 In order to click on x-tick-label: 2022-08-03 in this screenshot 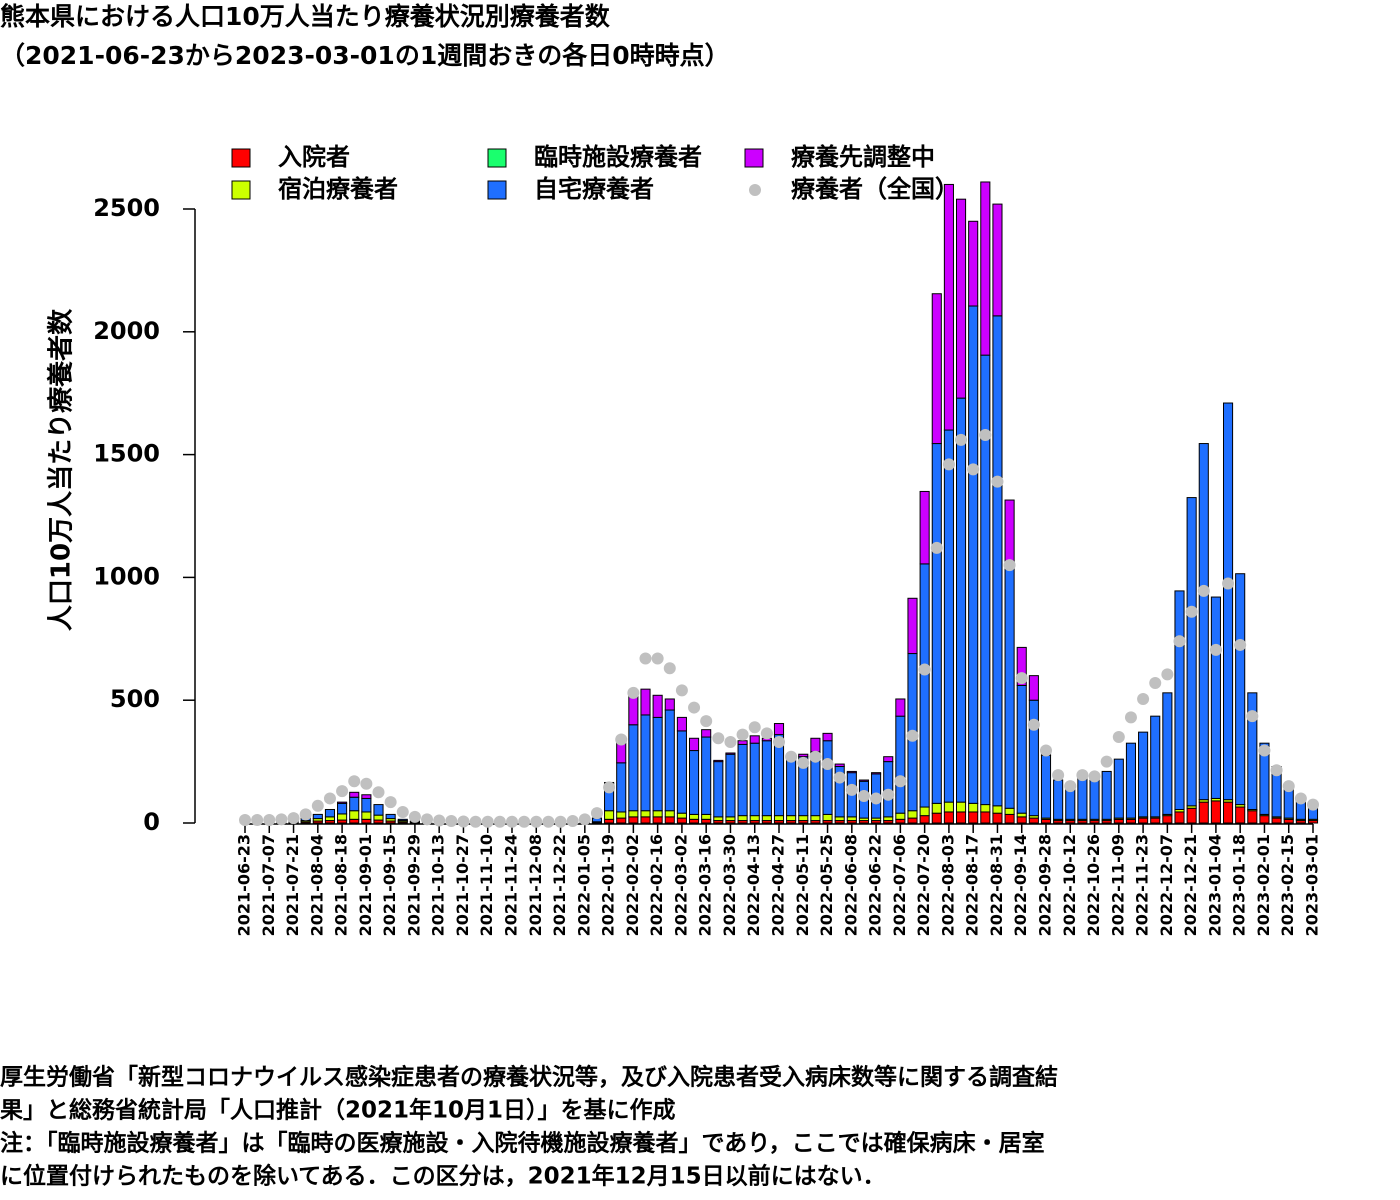, I will do `click(947, 885)`.